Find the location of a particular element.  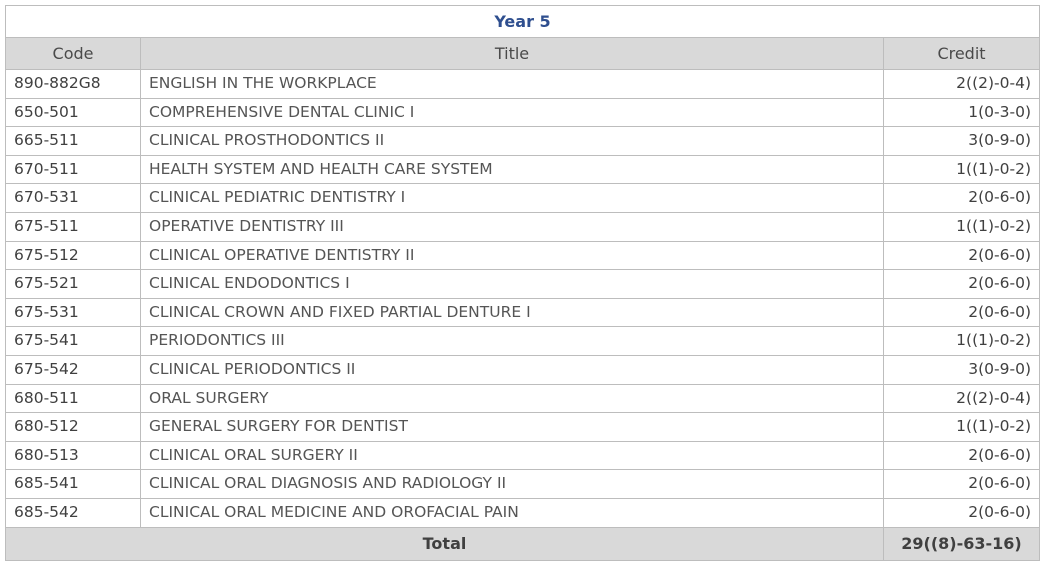

header-credit: Credit is located at coordinates (961, 53).